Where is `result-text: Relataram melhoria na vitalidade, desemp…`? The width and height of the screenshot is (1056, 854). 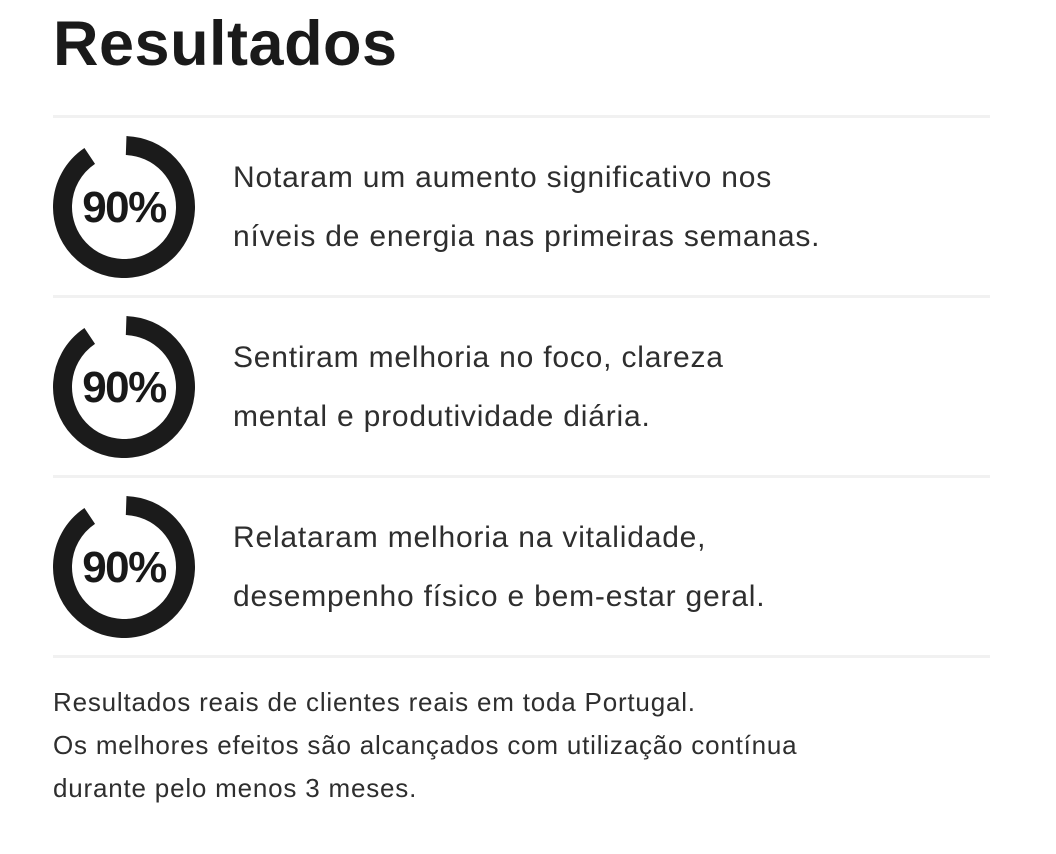
result-text: Relataram melhoria na vitalidade, desemp… is located at coordinates (499, 567).